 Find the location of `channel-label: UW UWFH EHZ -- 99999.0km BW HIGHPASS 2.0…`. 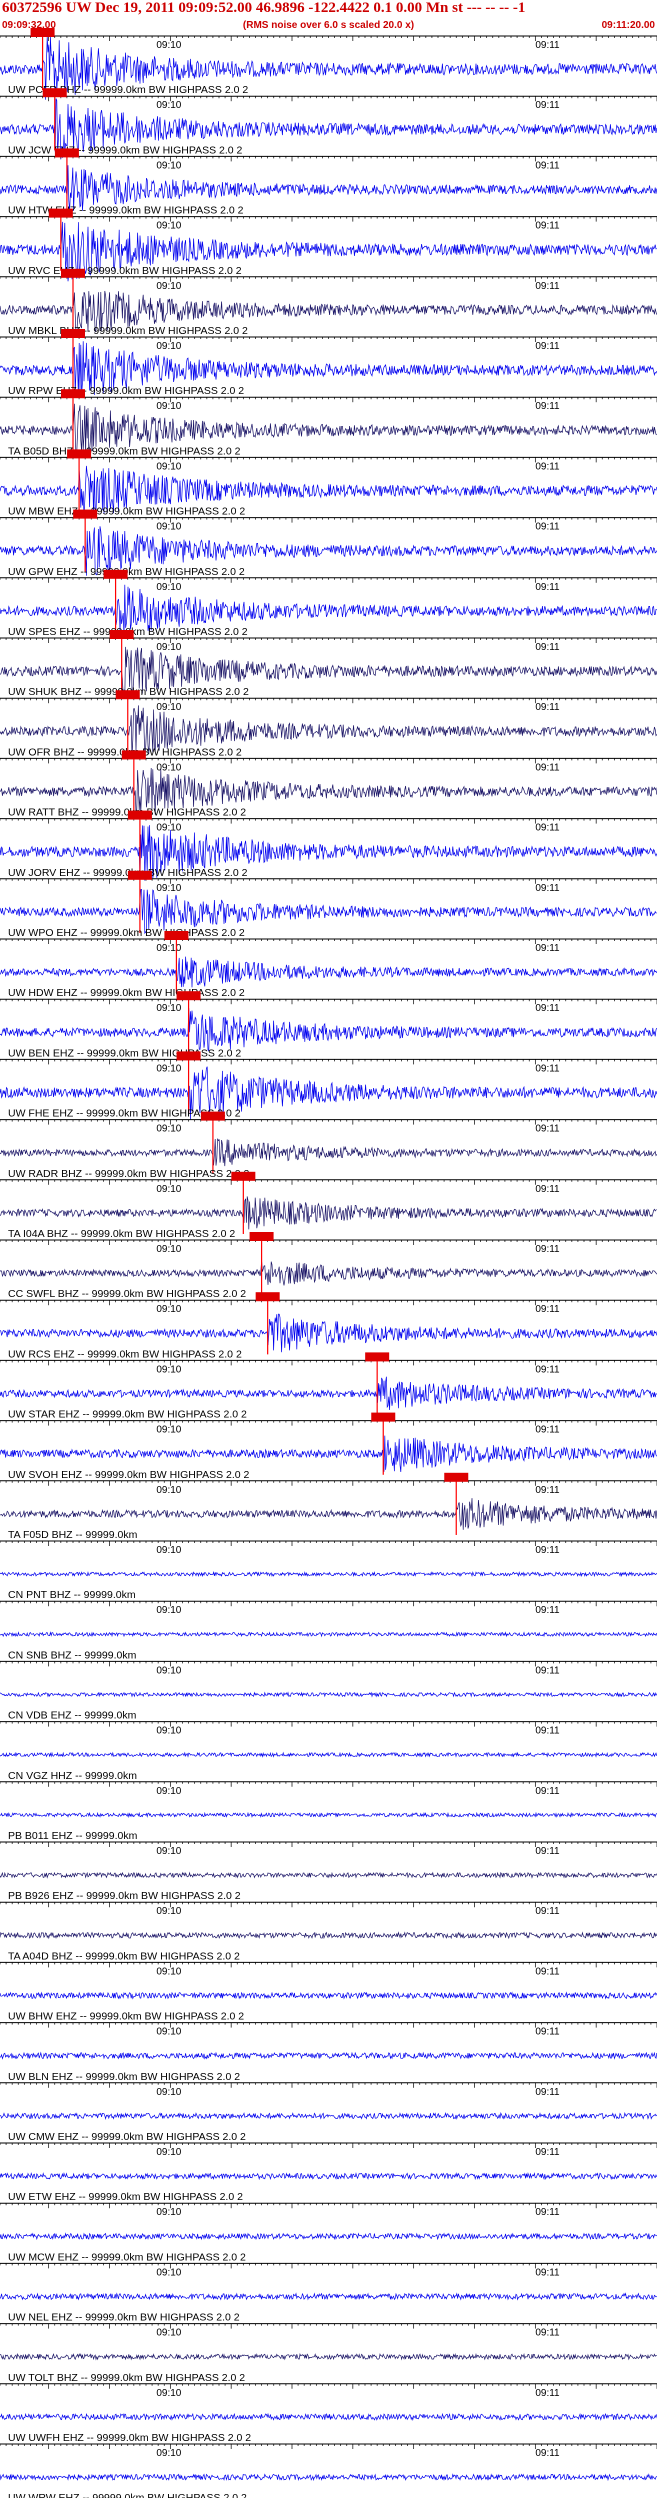

channel-label: UW UWFH EHZ -- 99999.0km BW HIGHPASS 2.0… is located at coordinates (129, 2438).